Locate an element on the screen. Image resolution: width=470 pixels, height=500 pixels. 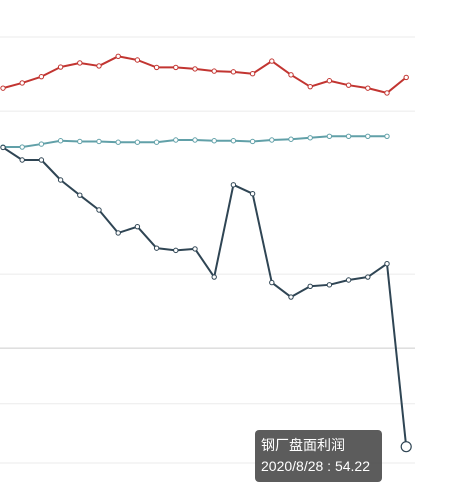
tooltip-title: 钢厂盘面利润 is located at coordinates (303, 445).